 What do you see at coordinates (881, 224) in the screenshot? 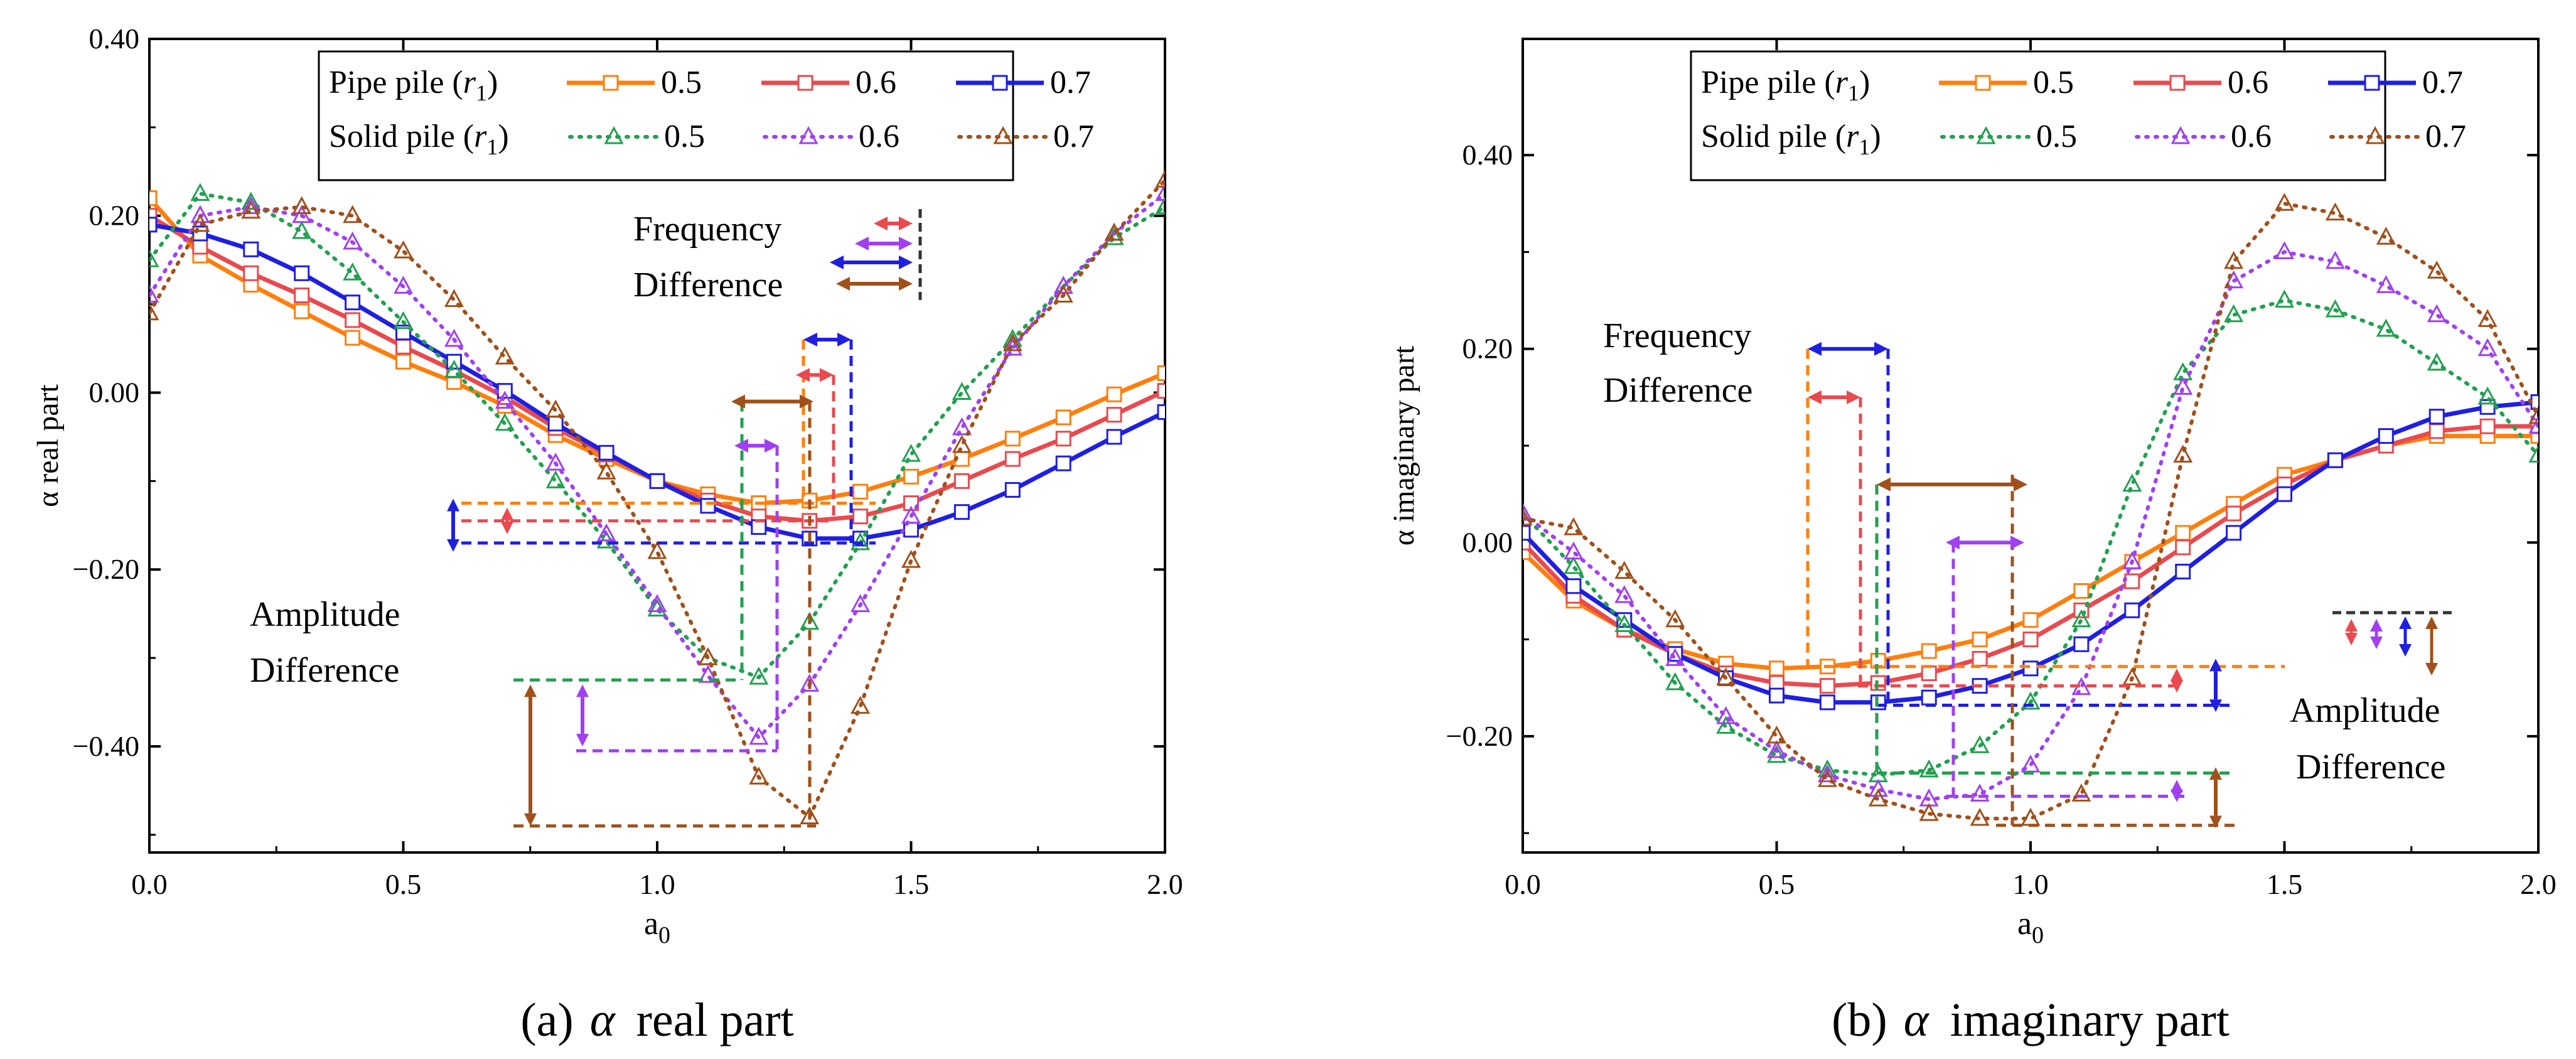
I see `key-arrow-06-pipe-head-left` at bounding box center [881, 224].